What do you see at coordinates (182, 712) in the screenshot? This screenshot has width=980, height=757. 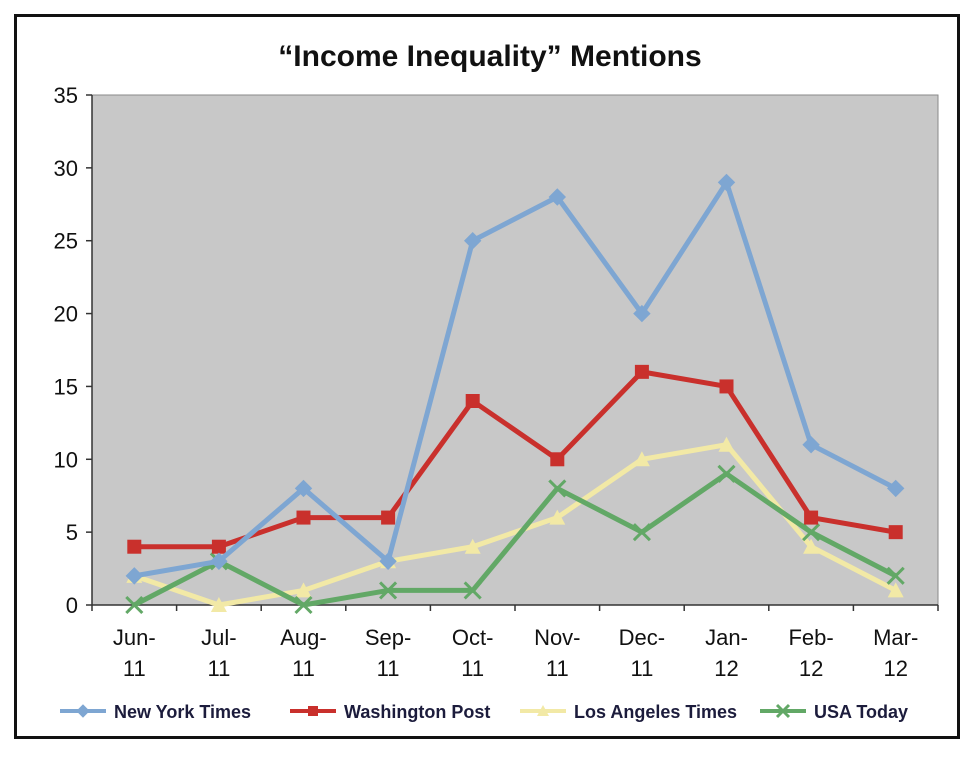 I see `legend-label: New York Times` at bounding box center [182, 712].